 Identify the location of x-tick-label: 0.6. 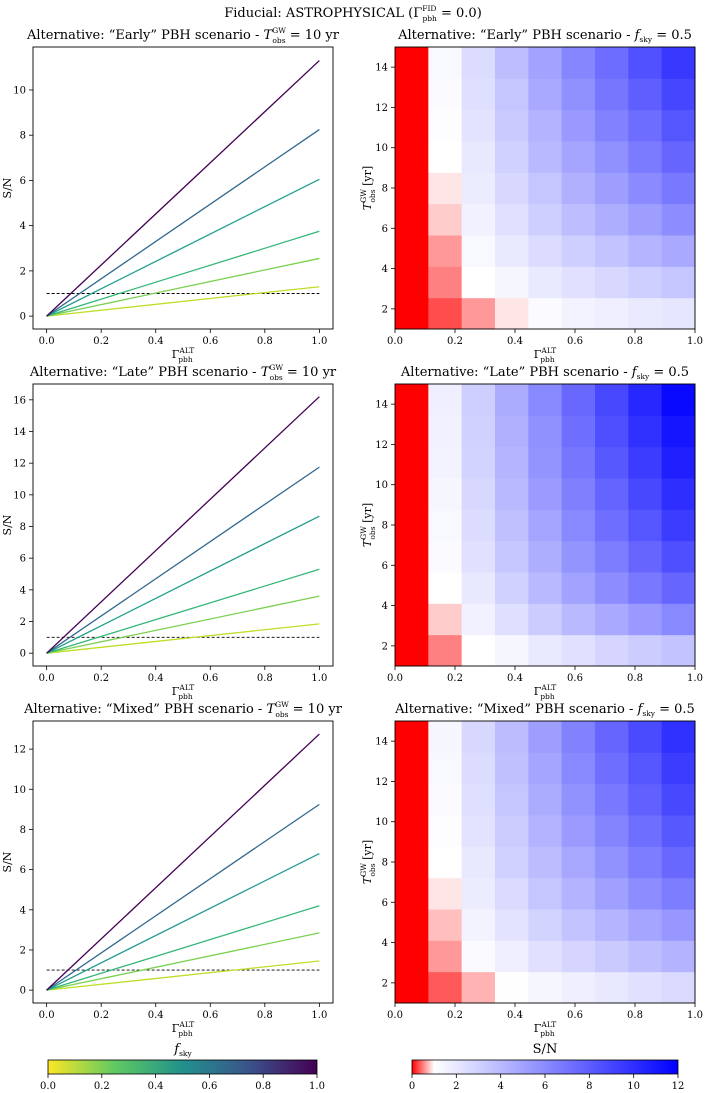
(575, 678).